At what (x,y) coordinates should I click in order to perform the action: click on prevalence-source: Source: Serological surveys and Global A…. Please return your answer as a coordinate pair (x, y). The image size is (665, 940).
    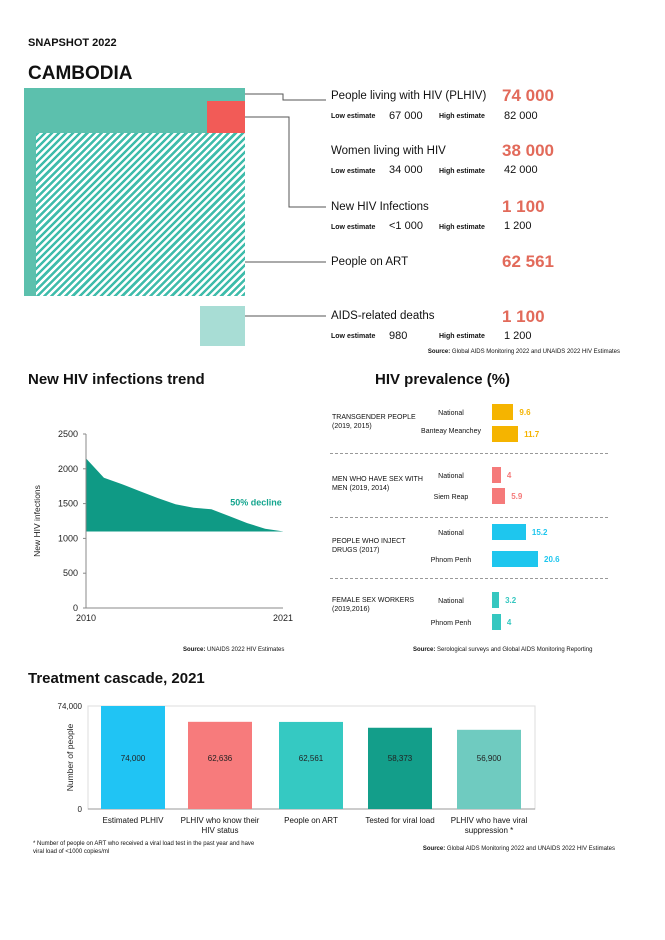
    Looking at the image, I should click on (503, 650).